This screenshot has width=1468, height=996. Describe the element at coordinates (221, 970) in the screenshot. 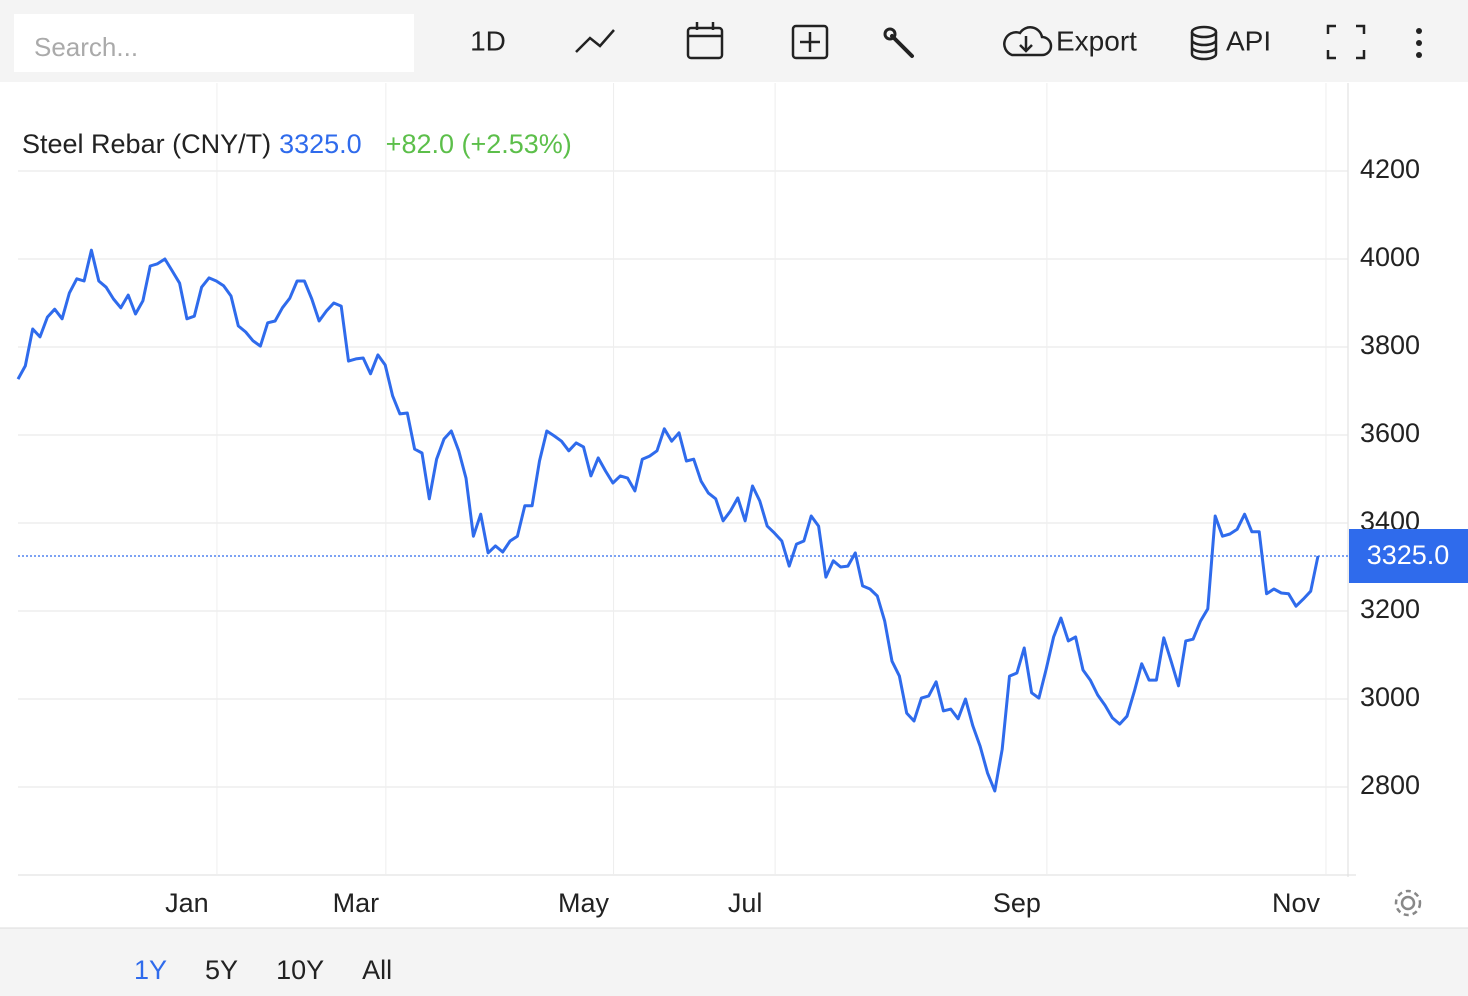

I see `range-button: 5Y` at that location.